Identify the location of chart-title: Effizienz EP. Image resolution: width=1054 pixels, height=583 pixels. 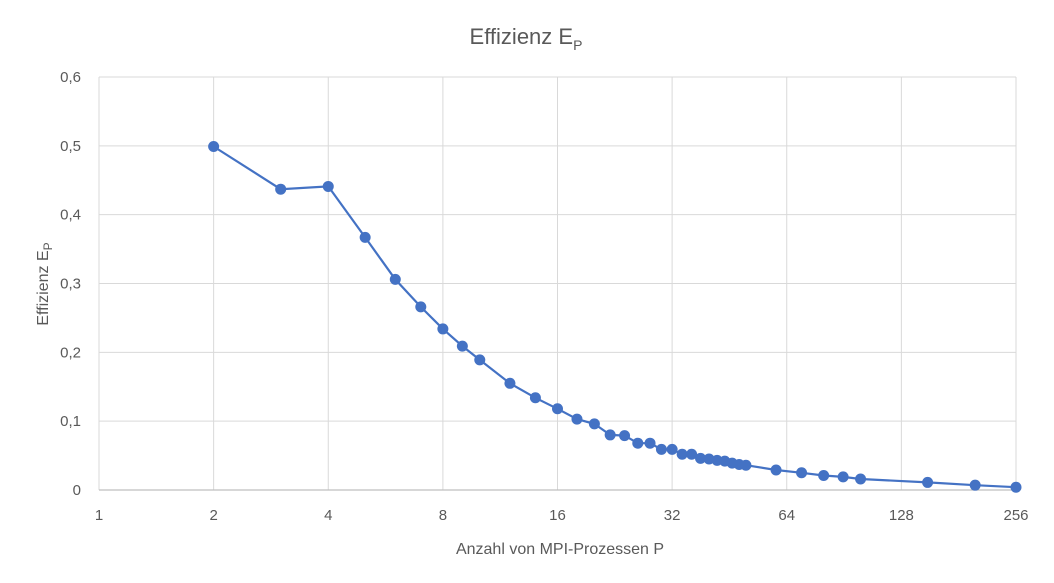
(526, 38).